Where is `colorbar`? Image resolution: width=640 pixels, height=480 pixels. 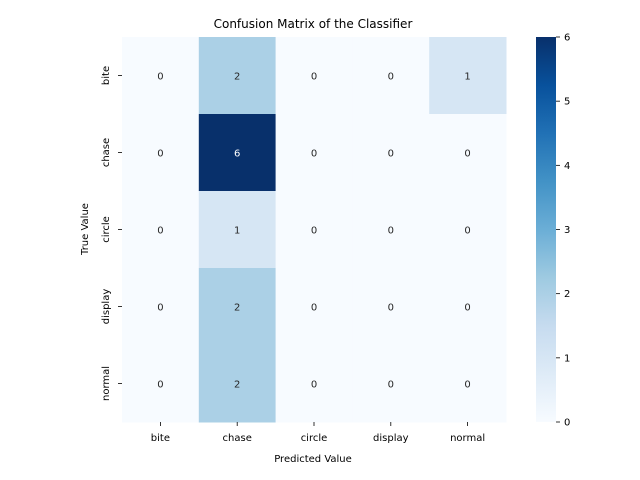
colorbar is located at coordinates (546, 229).